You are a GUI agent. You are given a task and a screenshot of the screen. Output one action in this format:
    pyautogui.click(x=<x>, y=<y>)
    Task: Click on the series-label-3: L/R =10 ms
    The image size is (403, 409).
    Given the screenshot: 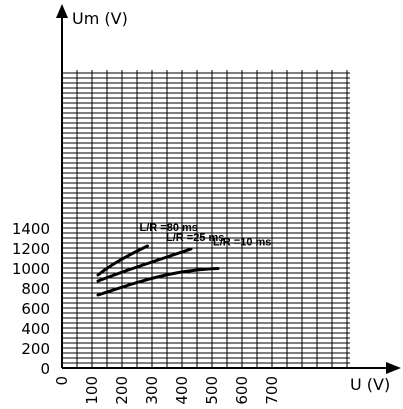 What is the action you would take?
    pyautogui.click(x=242, y=243)
    